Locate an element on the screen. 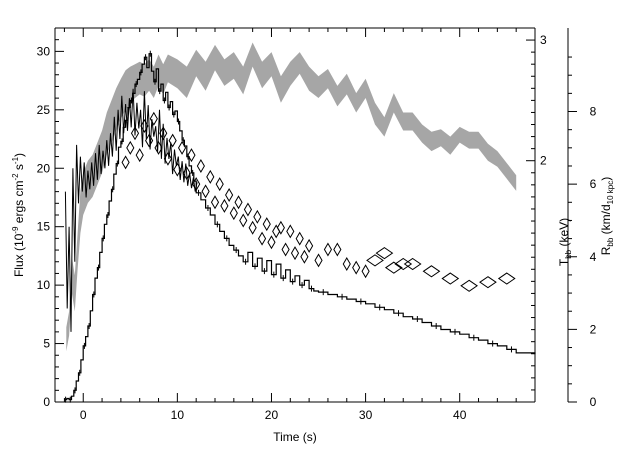 The height and width of the screenshot is (457, 640). temperature-tick-label: 3 is located at coordinates (543, 40).